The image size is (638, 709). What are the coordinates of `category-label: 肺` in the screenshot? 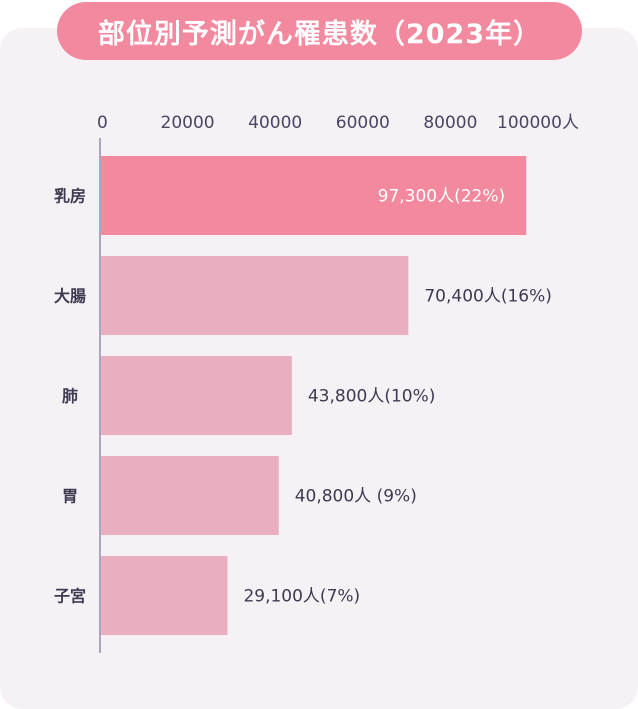 It's located at (70, 396).